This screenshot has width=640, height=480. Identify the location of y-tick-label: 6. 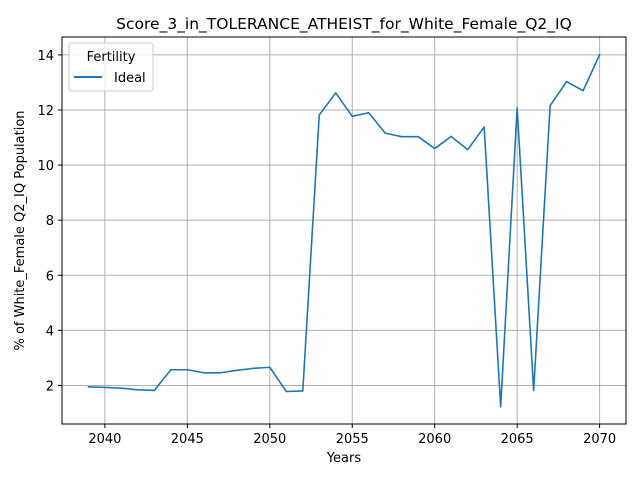
(50, 276).